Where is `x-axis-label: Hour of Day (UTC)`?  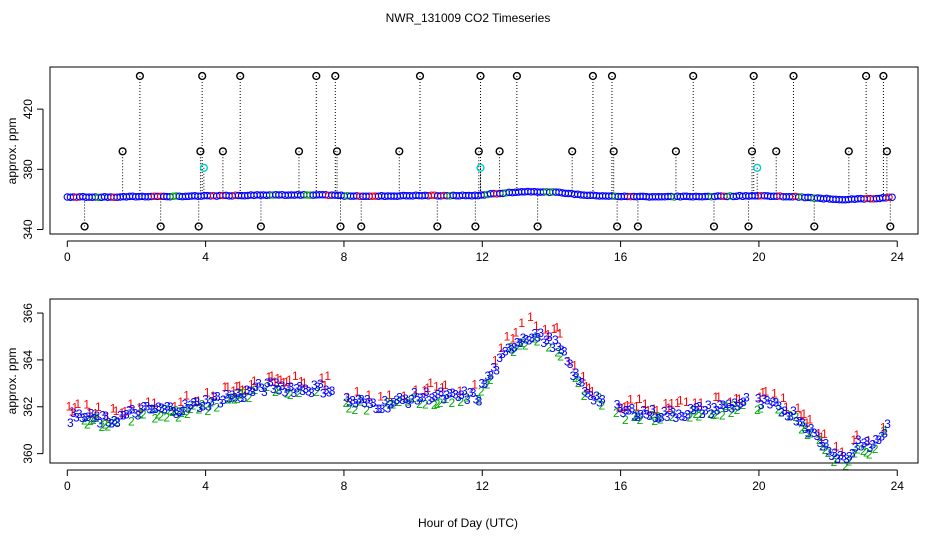 x-axis-label: Hour of Day (UTC) is located at coordinates (468, 523).